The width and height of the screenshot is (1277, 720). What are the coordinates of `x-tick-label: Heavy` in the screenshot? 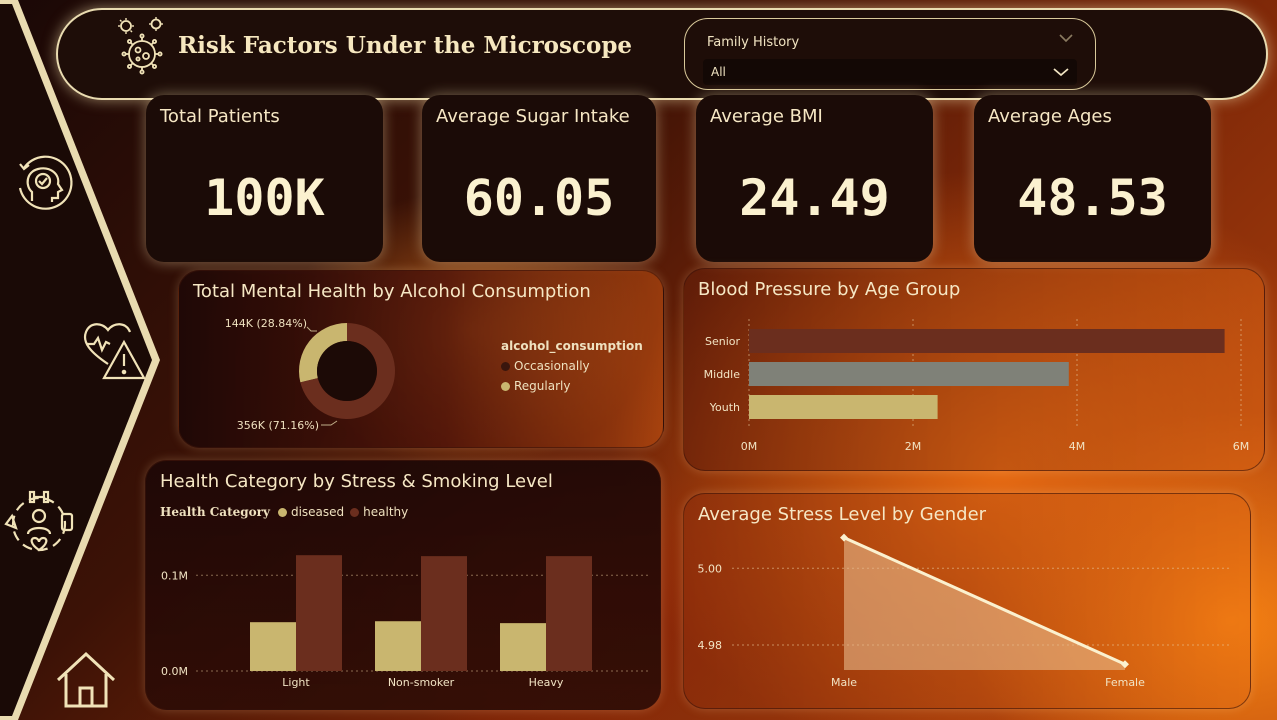 It's located at (546, 682).